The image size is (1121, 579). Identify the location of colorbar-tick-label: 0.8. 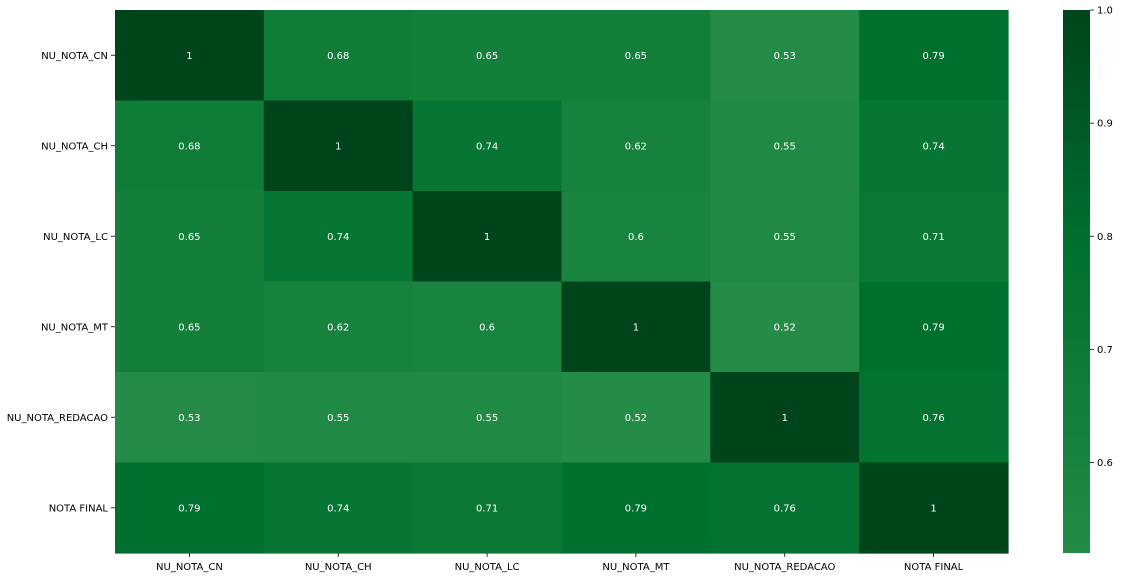
(1105, 237).